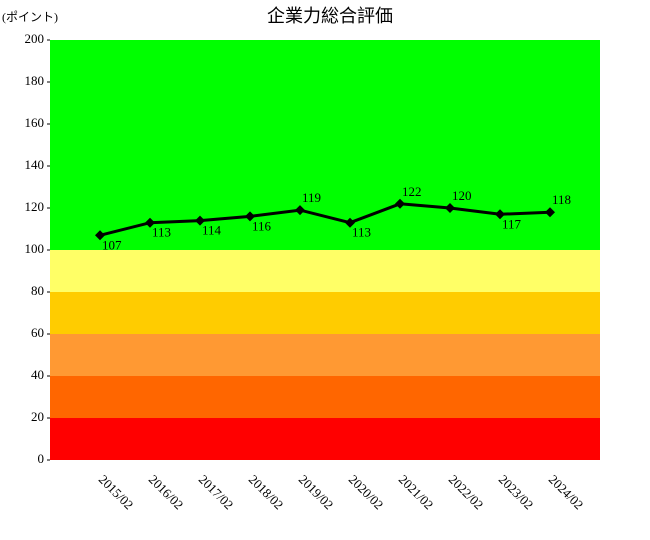 The height and width of the screenshot is (540, 650). I want to click on x-tick-label: 2016/02, so click(166, 492).